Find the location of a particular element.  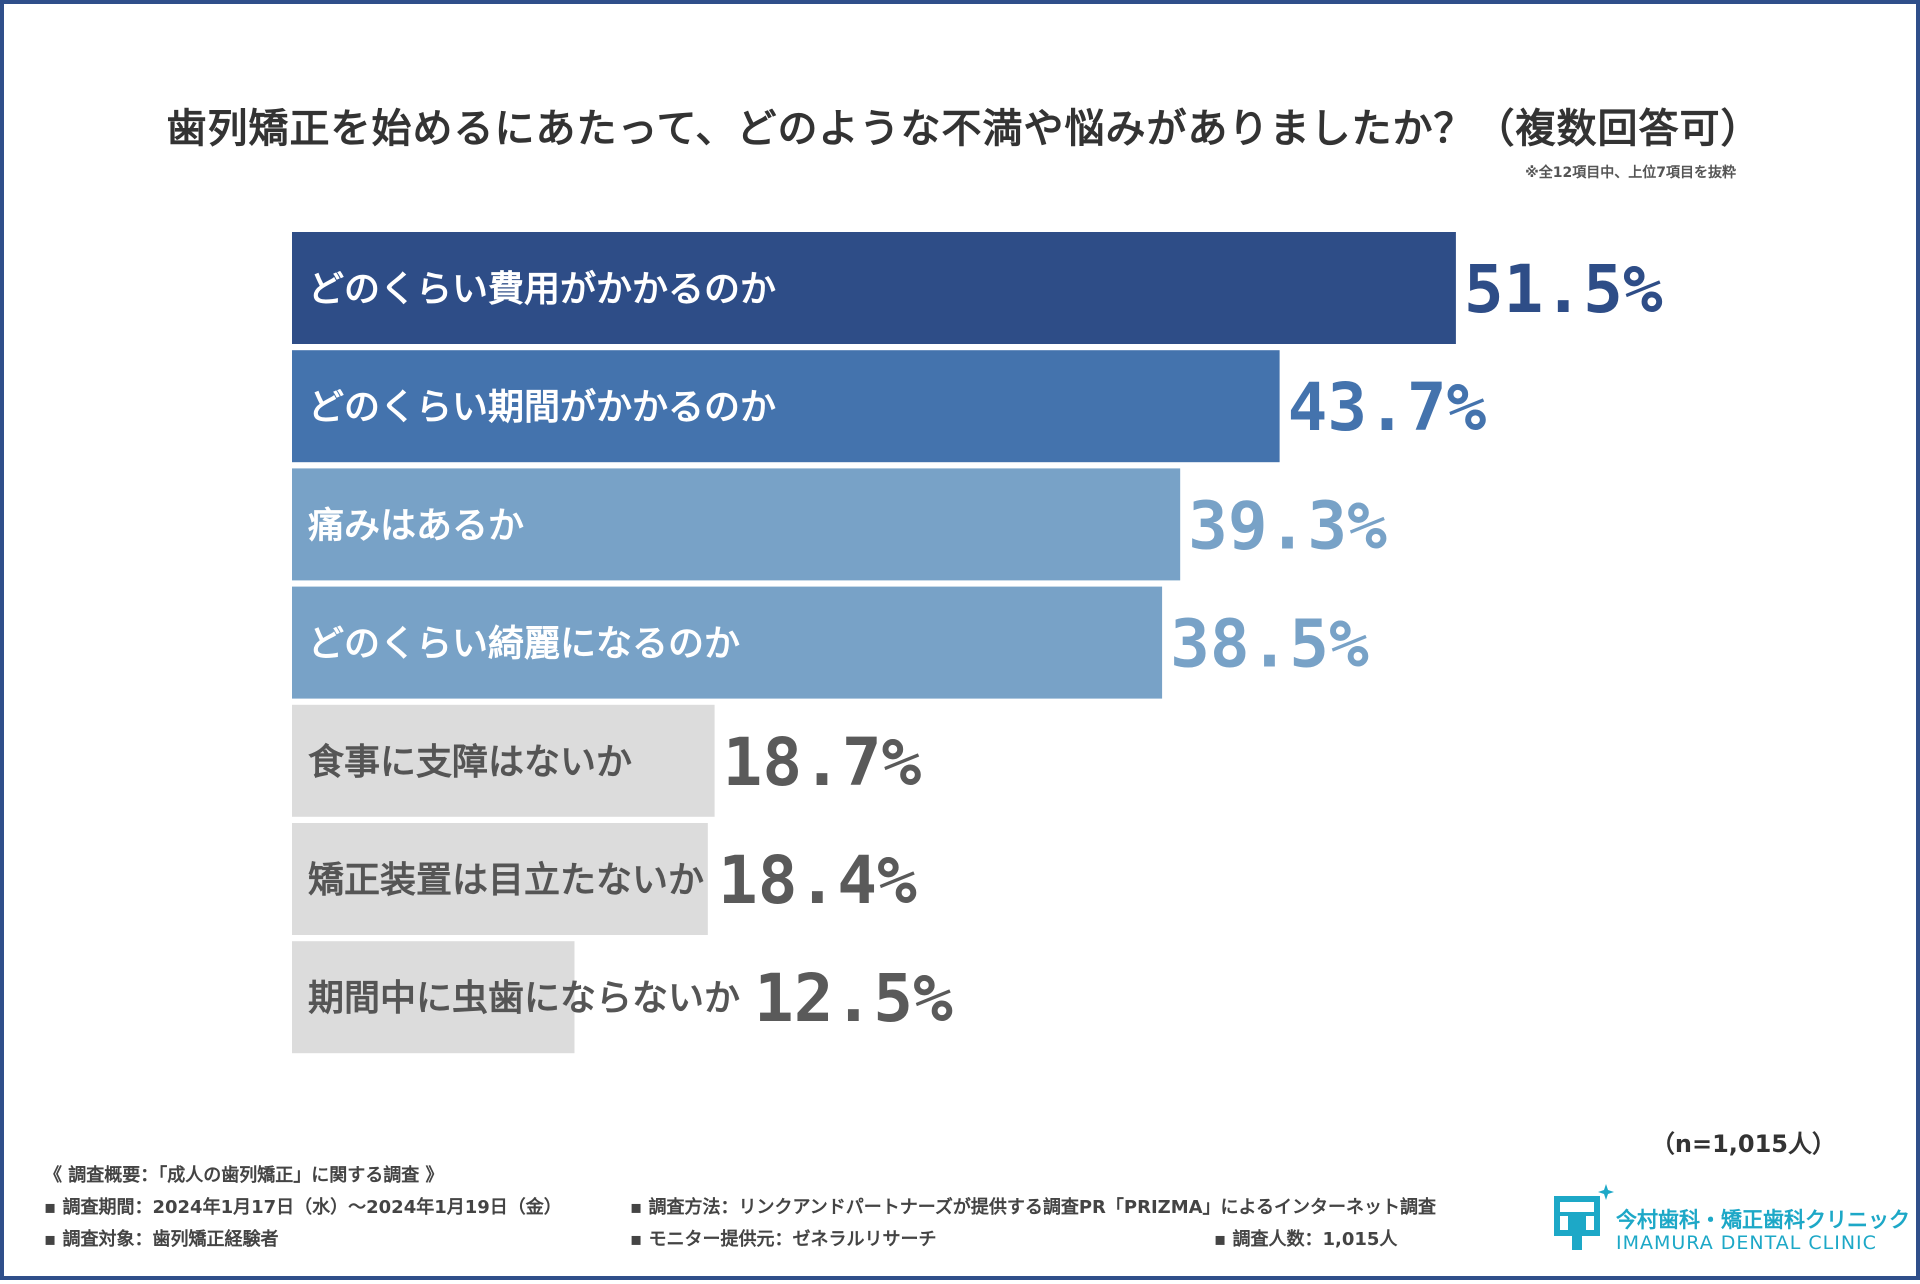

clinic-logo: 今村歯科・矯正歯科クリニック IMAMURA DENTAL CLINIC is located at coordinates (1731, 1219).